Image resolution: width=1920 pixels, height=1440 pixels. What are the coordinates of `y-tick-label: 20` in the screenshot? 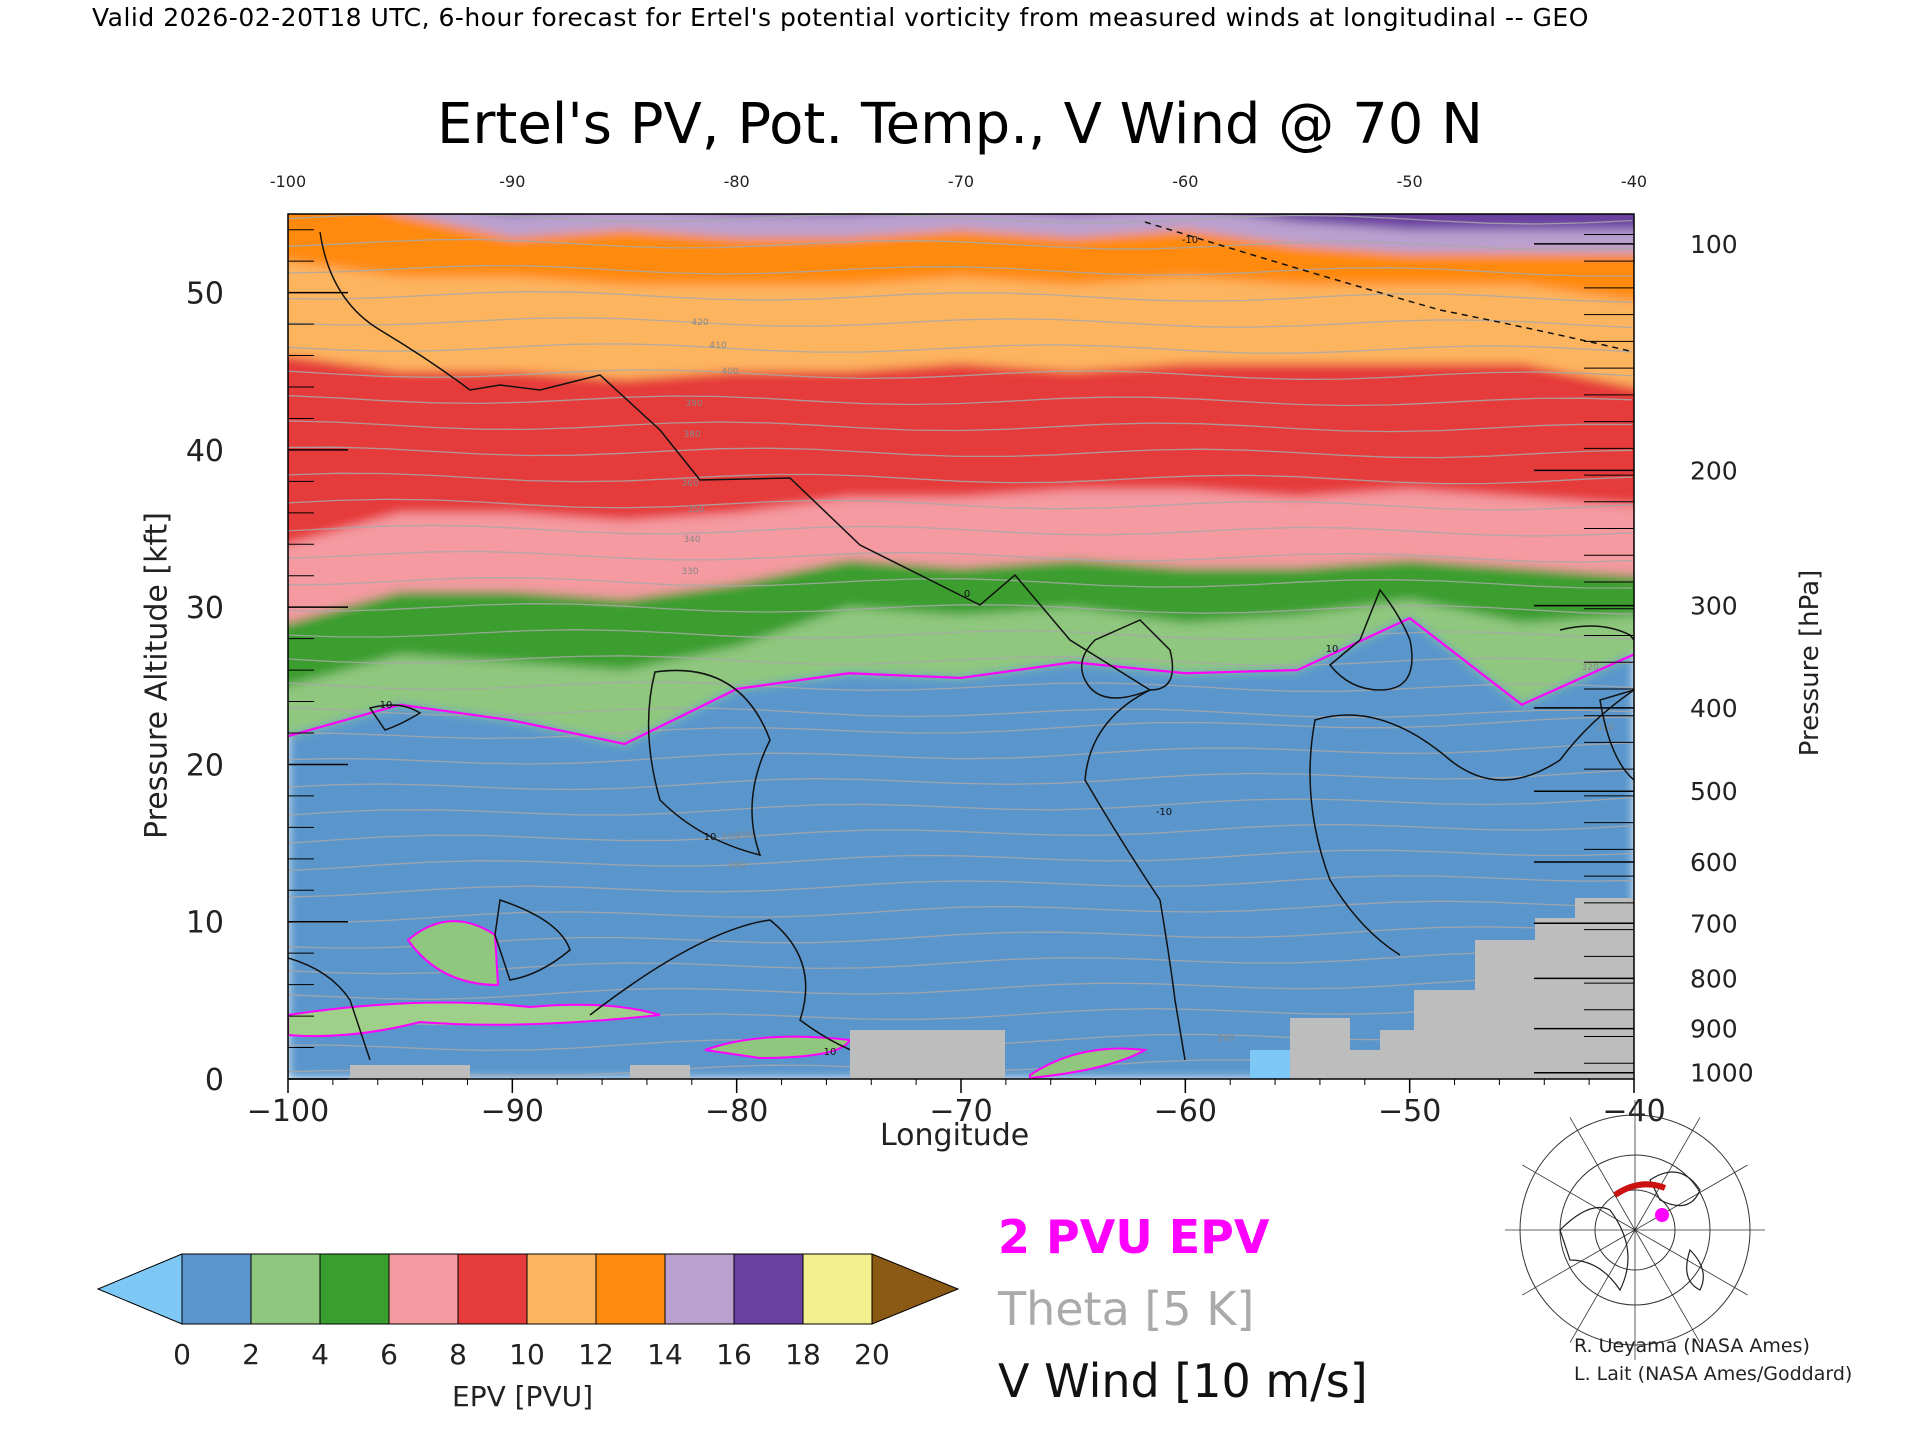 It's located at (205, 765).